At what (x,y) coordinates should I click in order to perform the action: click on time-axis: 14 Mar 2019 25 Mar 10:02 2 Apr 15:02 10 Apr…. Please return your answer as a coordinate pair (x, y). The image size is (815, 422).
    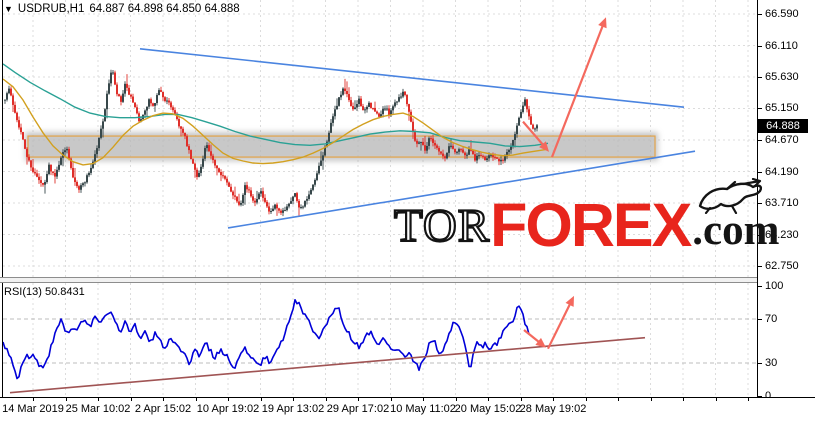
    Looking at the image, I should click on (407, 409).